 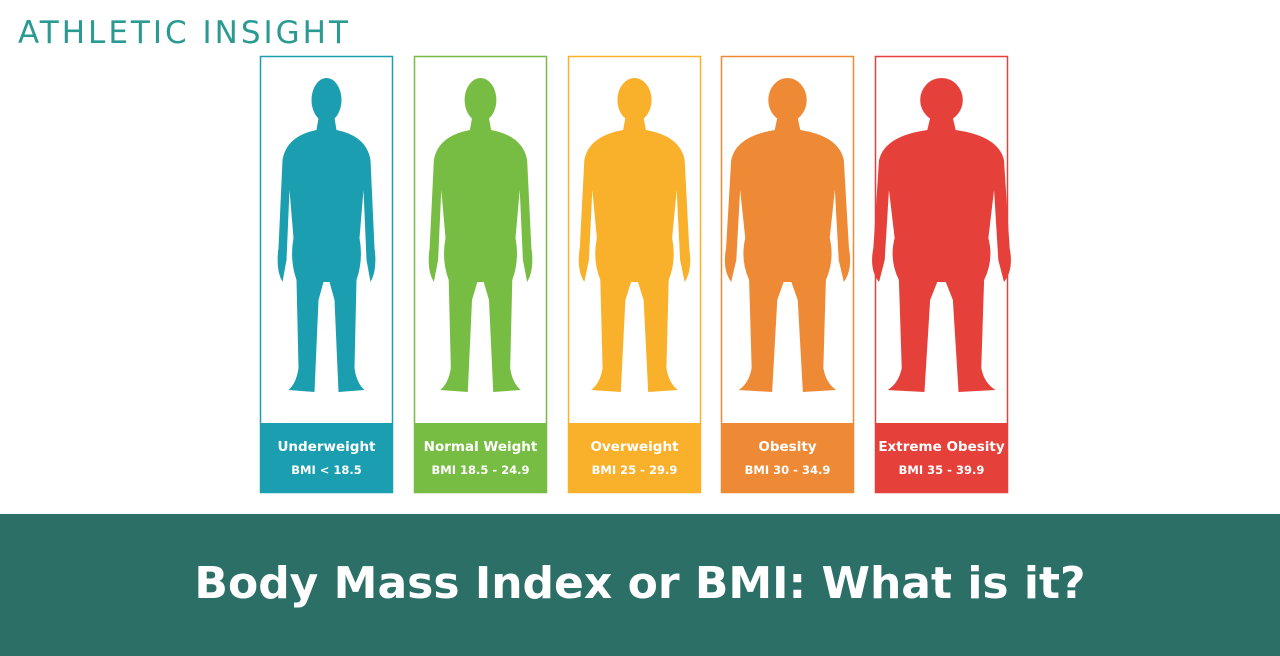 I want to click on card-range: BMI 30 - 34.9, so click(x=788, y=470).